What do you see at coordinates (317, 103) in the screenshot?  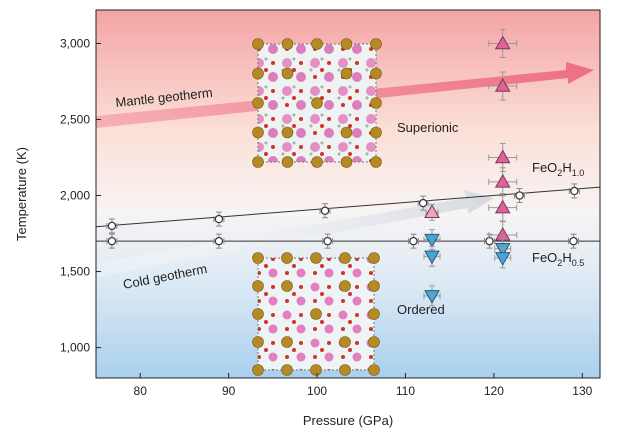 I see `superionic-structure-image` at bounding box center [317, 103].